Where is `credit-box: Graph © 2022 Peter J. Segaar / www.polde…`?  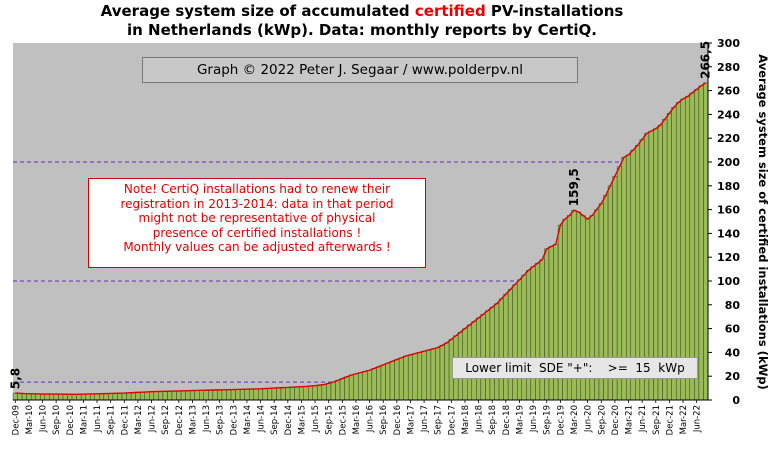
credit-box: Graph © 2022 Peter J. Segaar / www.polde… is located at coordinates (360, 70).